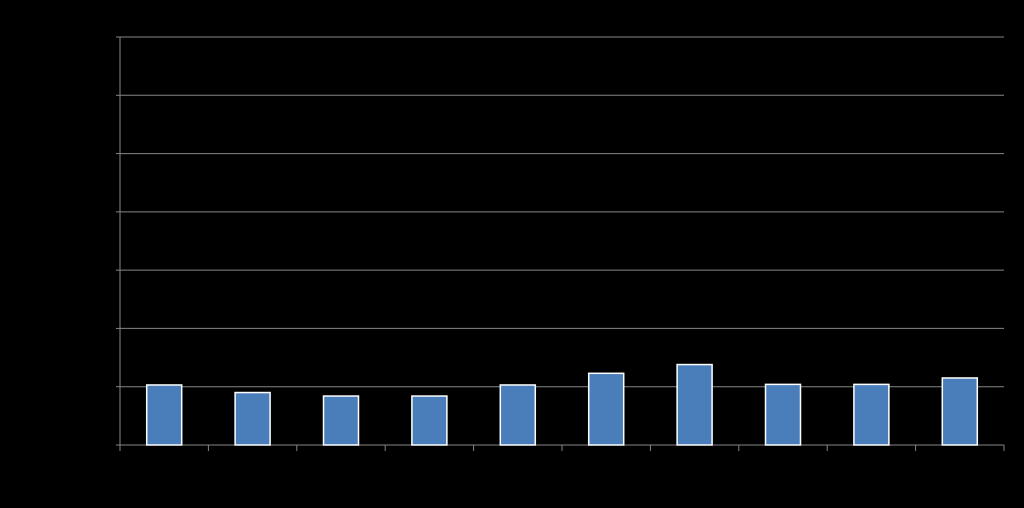  Describe the element at coordinates (562, 404) in the screenshot. I see `bars` at that location.